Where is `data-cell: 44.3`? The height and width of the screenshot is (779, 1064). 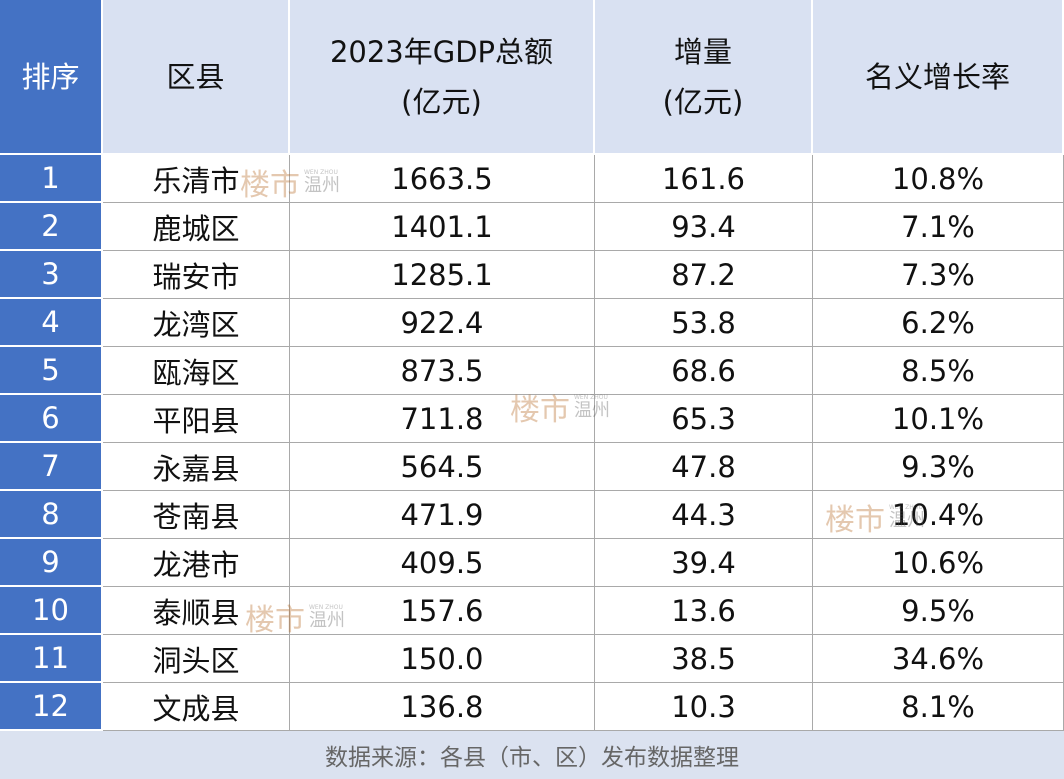
data-cell: 44.3 is located at coordinates (704, 515).